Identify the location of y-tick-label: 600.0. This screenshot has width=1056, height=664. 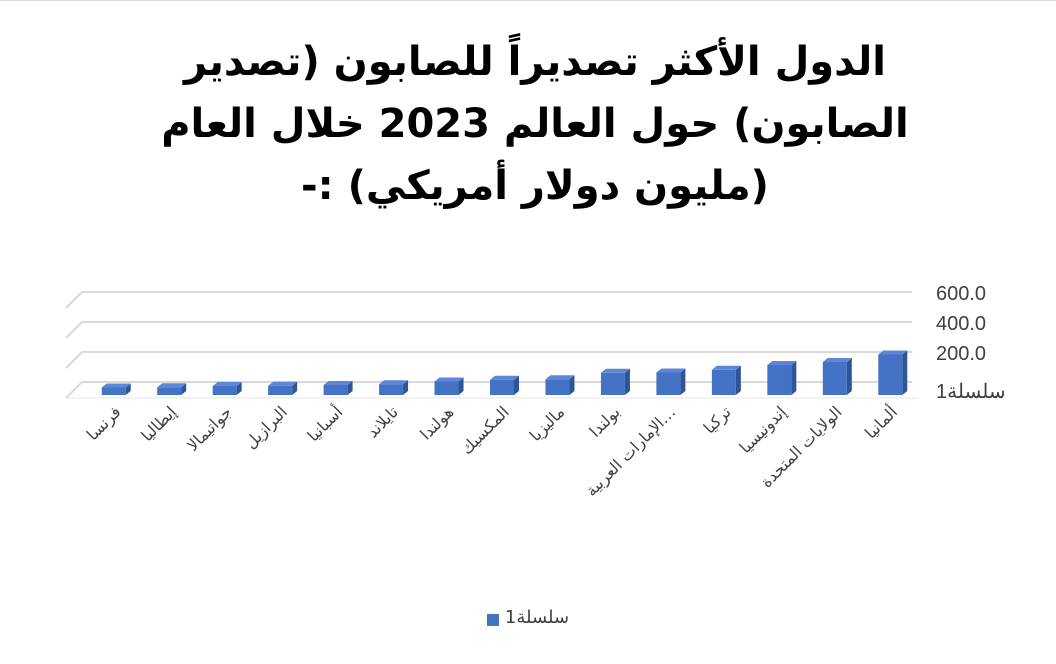
(961, 294).